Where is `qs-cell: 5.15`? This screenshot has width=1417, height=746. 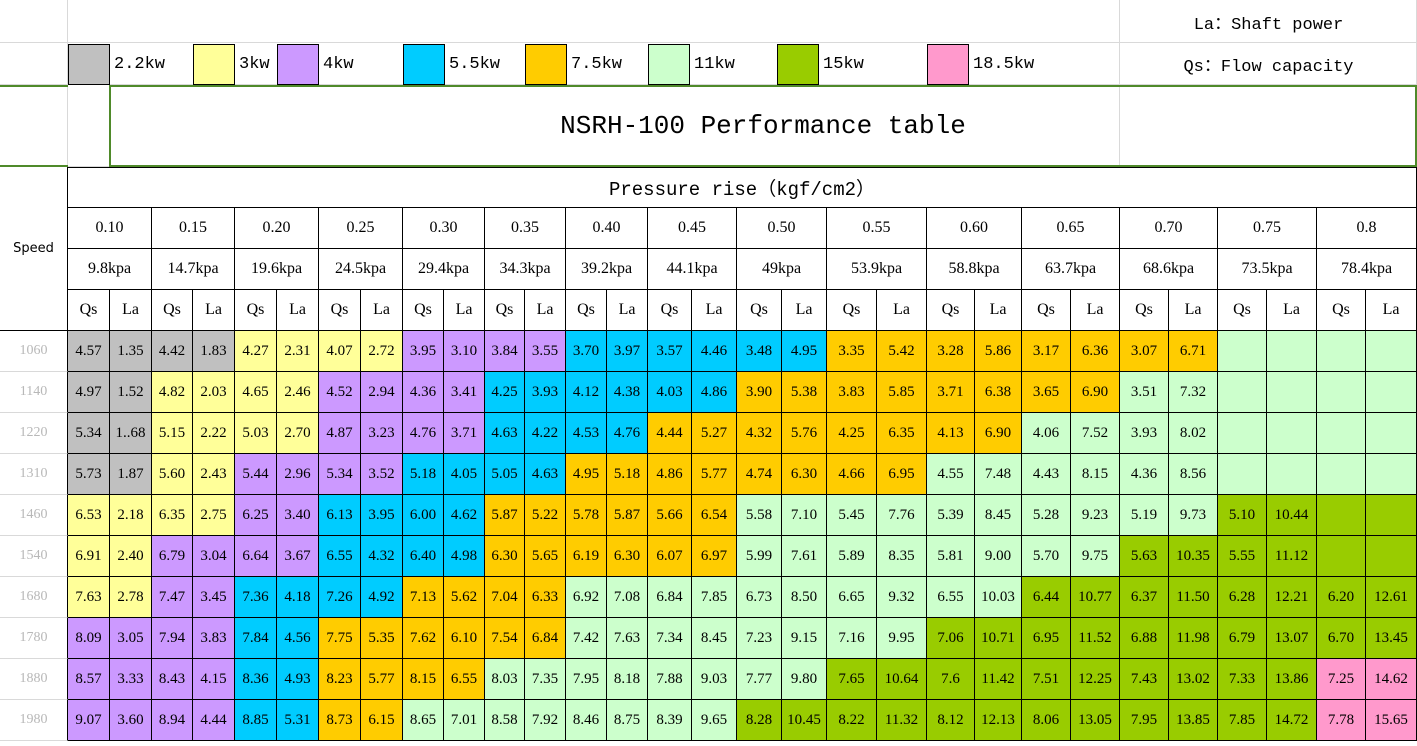
qs-cell: 5.15 is located at coordinates (172, 433).